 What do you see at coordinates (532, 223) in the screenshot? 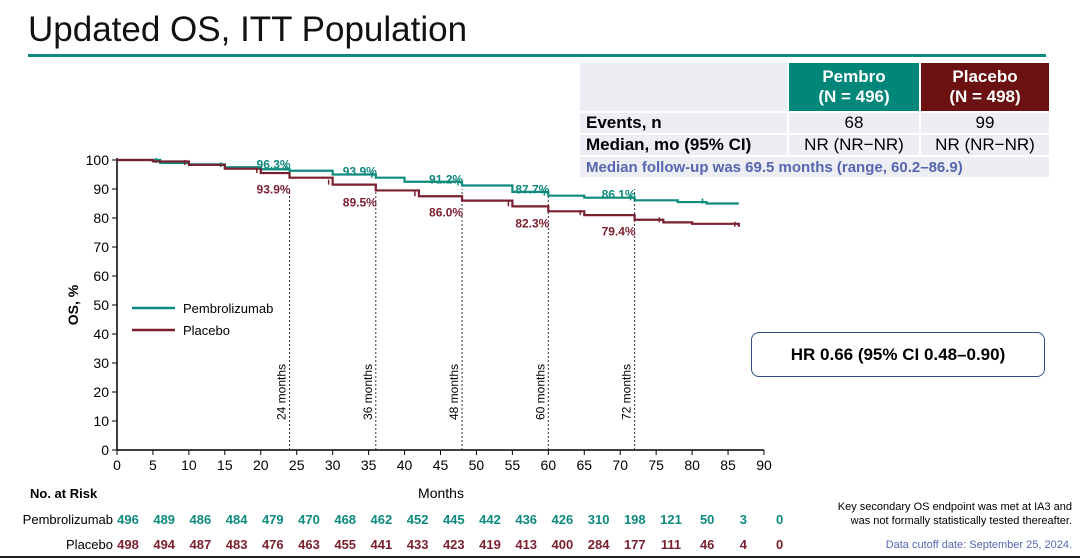
I see `placebo-landmark-value: 82.3%` at bounding box center [532, 223].